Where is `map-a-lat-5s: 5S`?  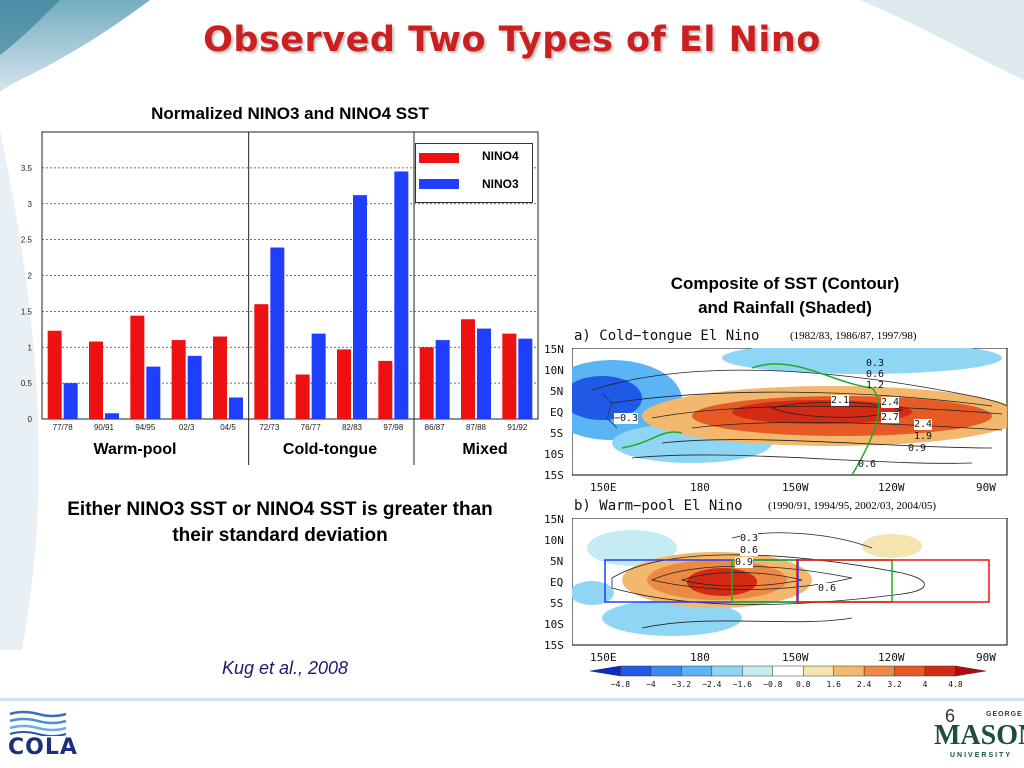
map-a-lat-5s: 5S is located at coordinates (557, 433).